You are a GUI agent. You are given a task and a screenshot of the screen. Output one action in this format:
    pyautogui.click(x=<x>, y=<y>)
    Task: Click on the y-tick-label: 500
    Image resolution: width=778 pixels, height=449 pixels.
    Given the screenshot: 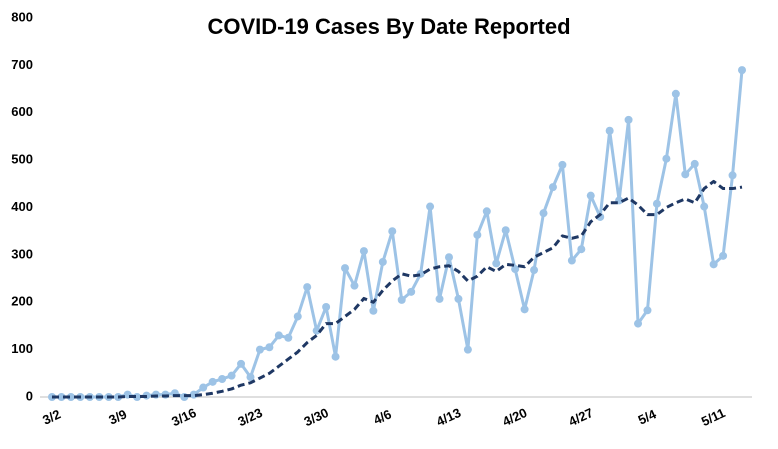 What is the action you would take?
    pyautogui.click(x=22, y=159)
    